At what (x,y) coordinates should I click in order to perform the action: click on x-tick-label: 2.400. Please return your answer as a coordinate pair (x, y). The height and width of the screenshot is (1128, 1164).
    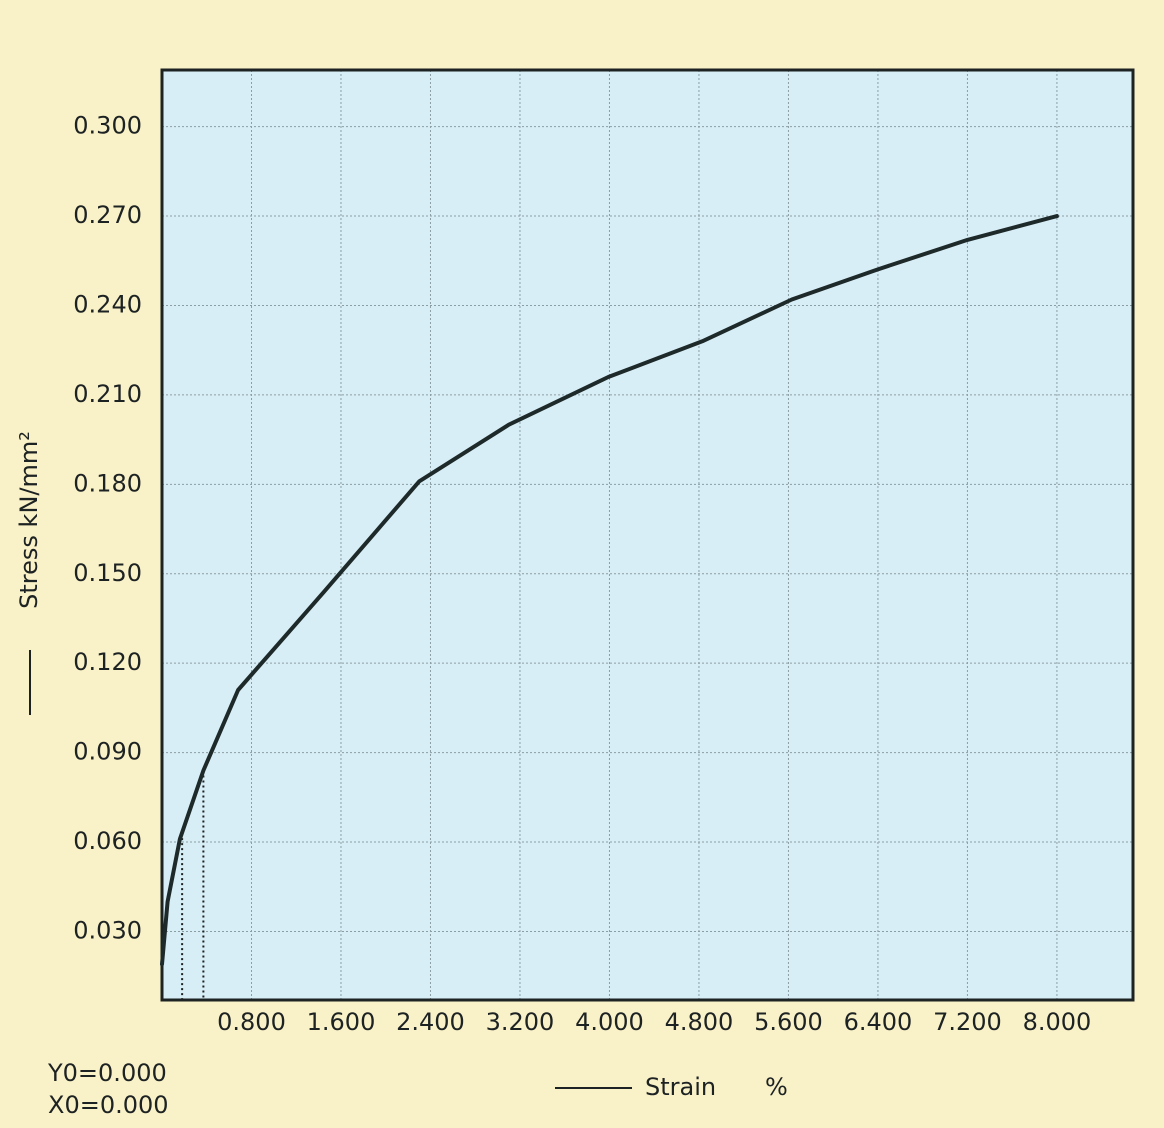
    Looking at the image, I should click on (430, 1022).